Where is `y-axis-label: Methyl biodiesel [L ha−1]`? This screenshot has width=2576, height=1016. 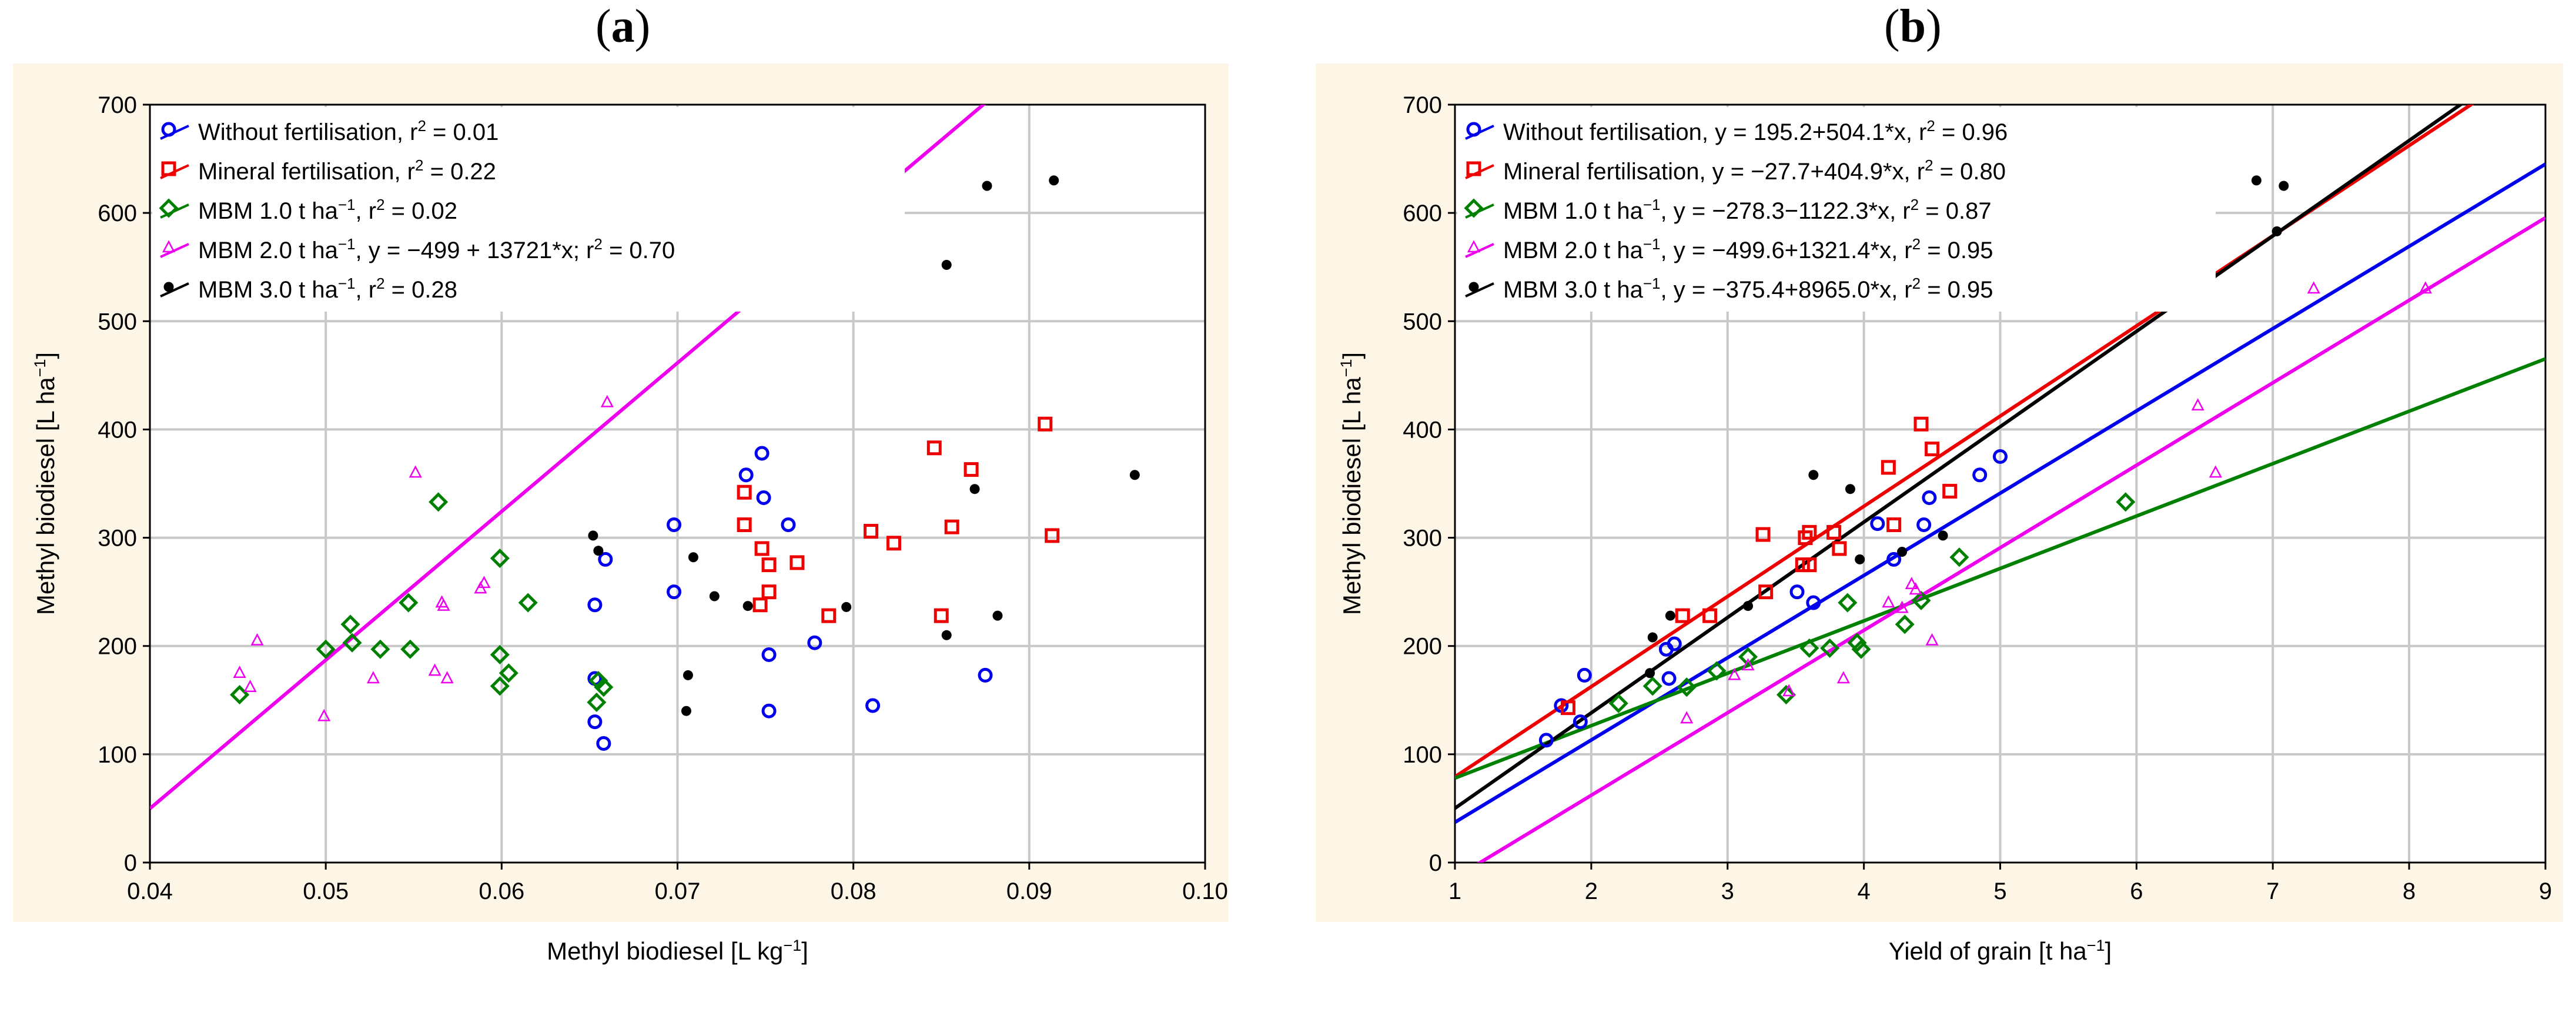
y-axis-label: Methyl biodiesel [L ha−1] is located at coordinates (1351, 483).